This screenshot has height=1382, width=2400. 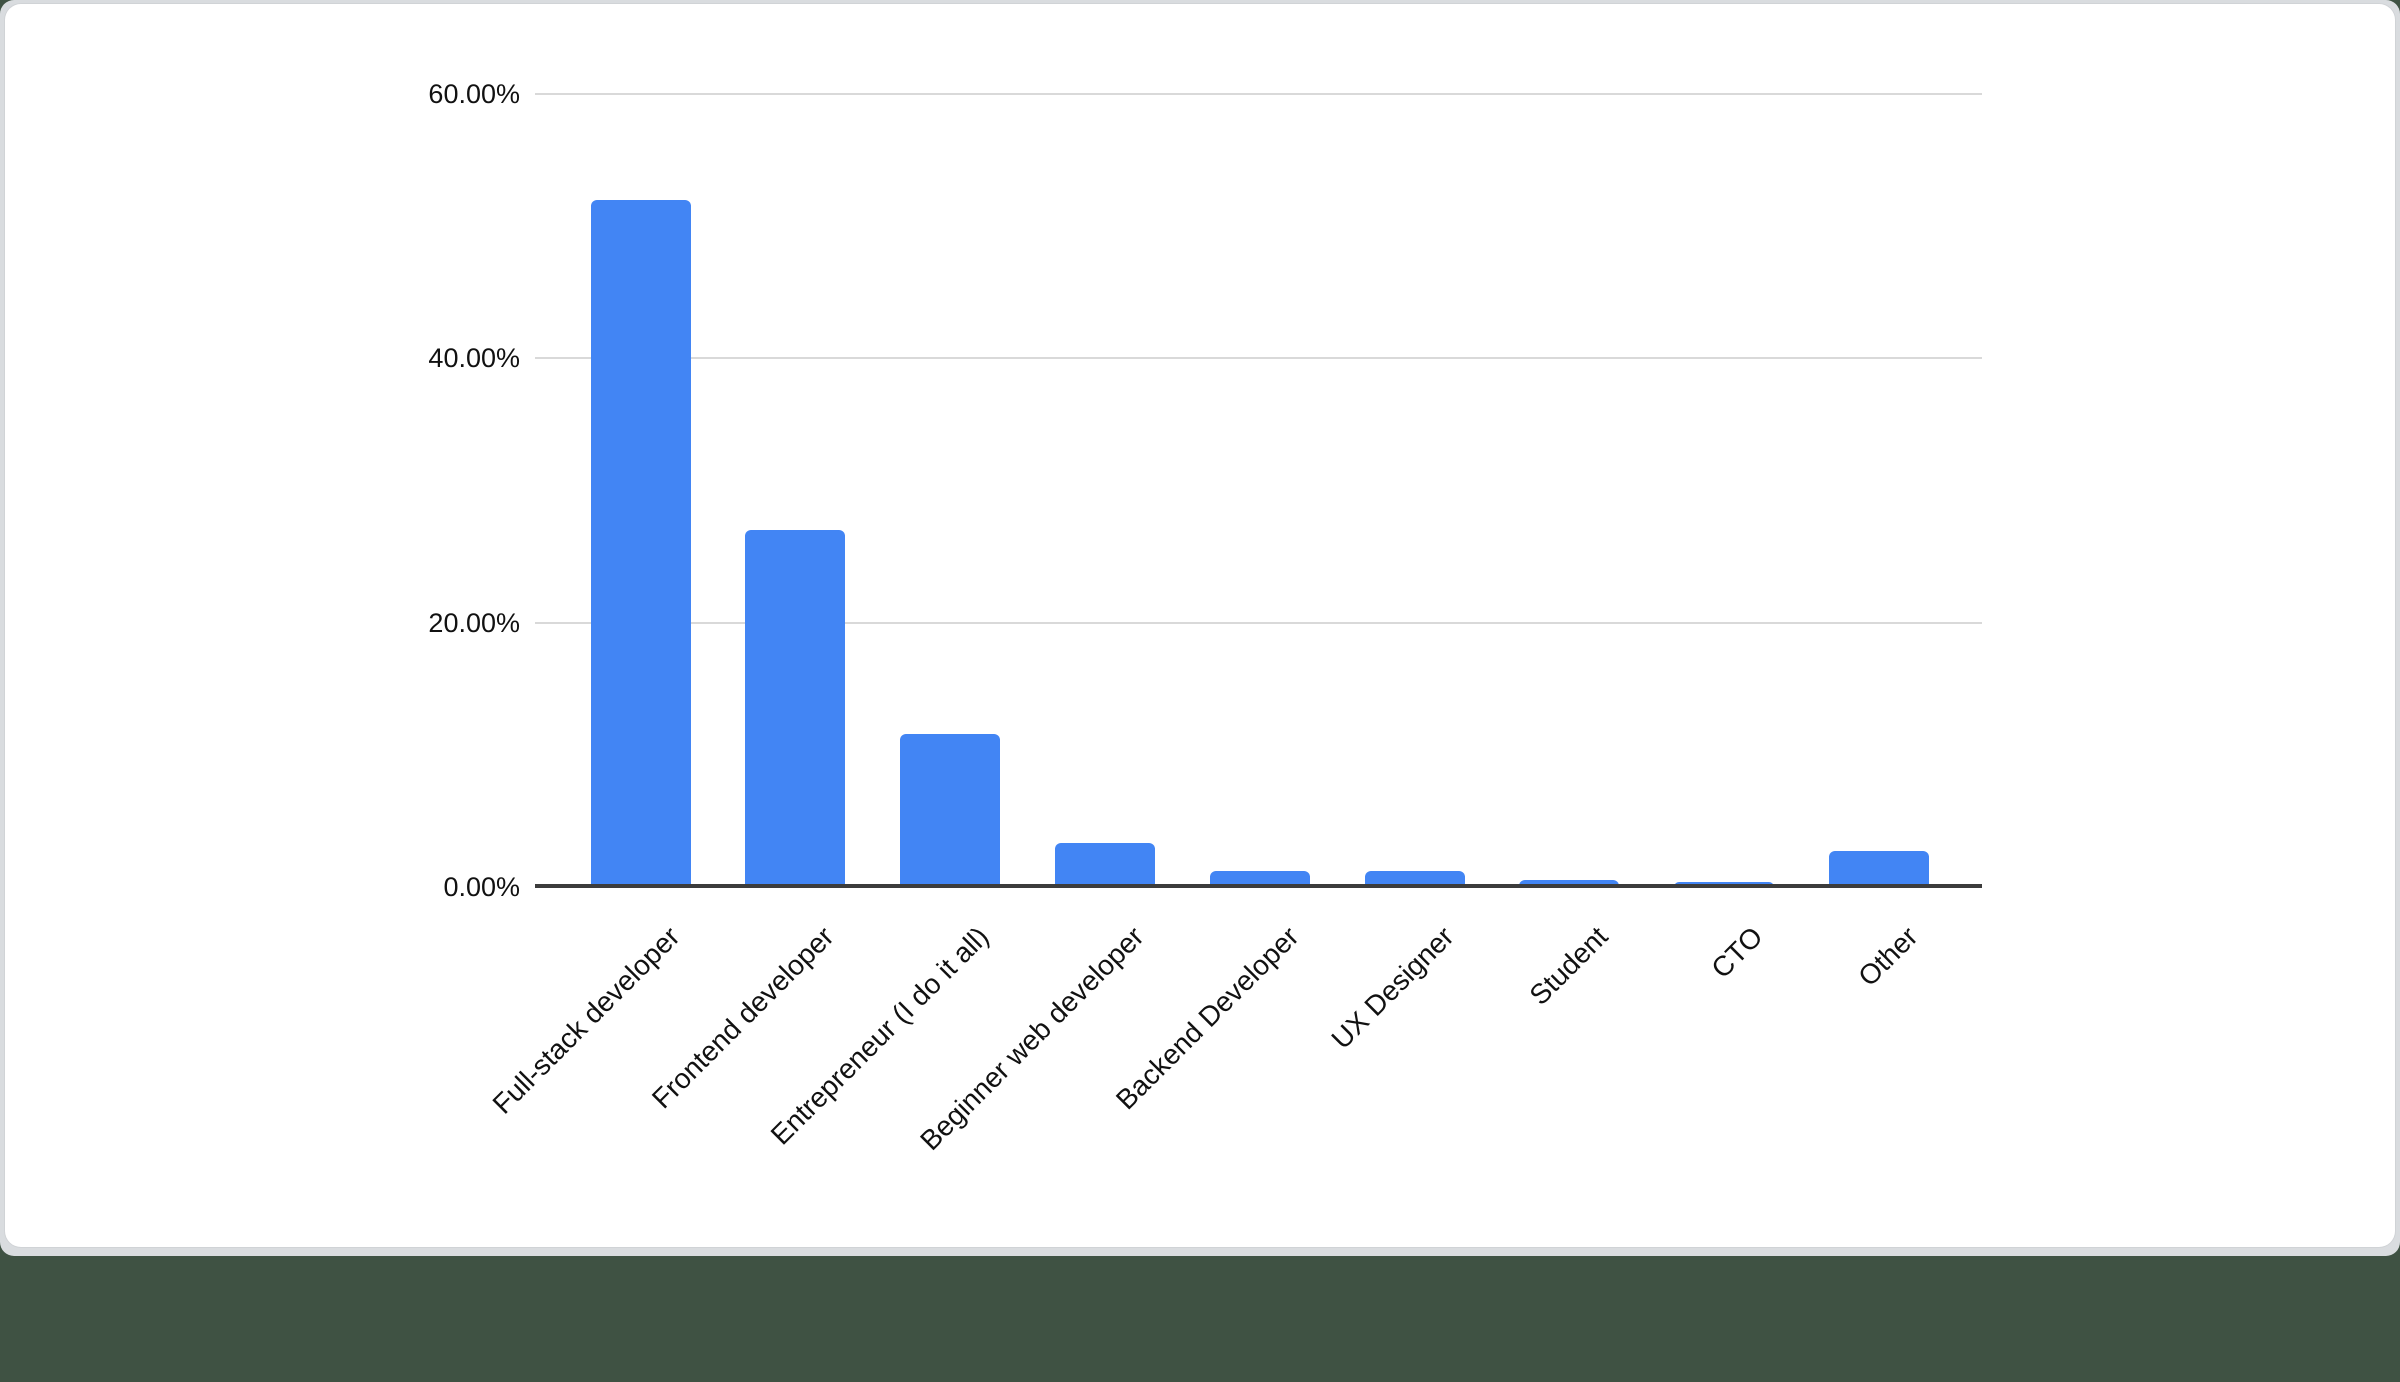 What do you see at coordinates (641, 543) in the screenshot?
I see `bar-full-stack-developer` at bounding box center [641, 543].